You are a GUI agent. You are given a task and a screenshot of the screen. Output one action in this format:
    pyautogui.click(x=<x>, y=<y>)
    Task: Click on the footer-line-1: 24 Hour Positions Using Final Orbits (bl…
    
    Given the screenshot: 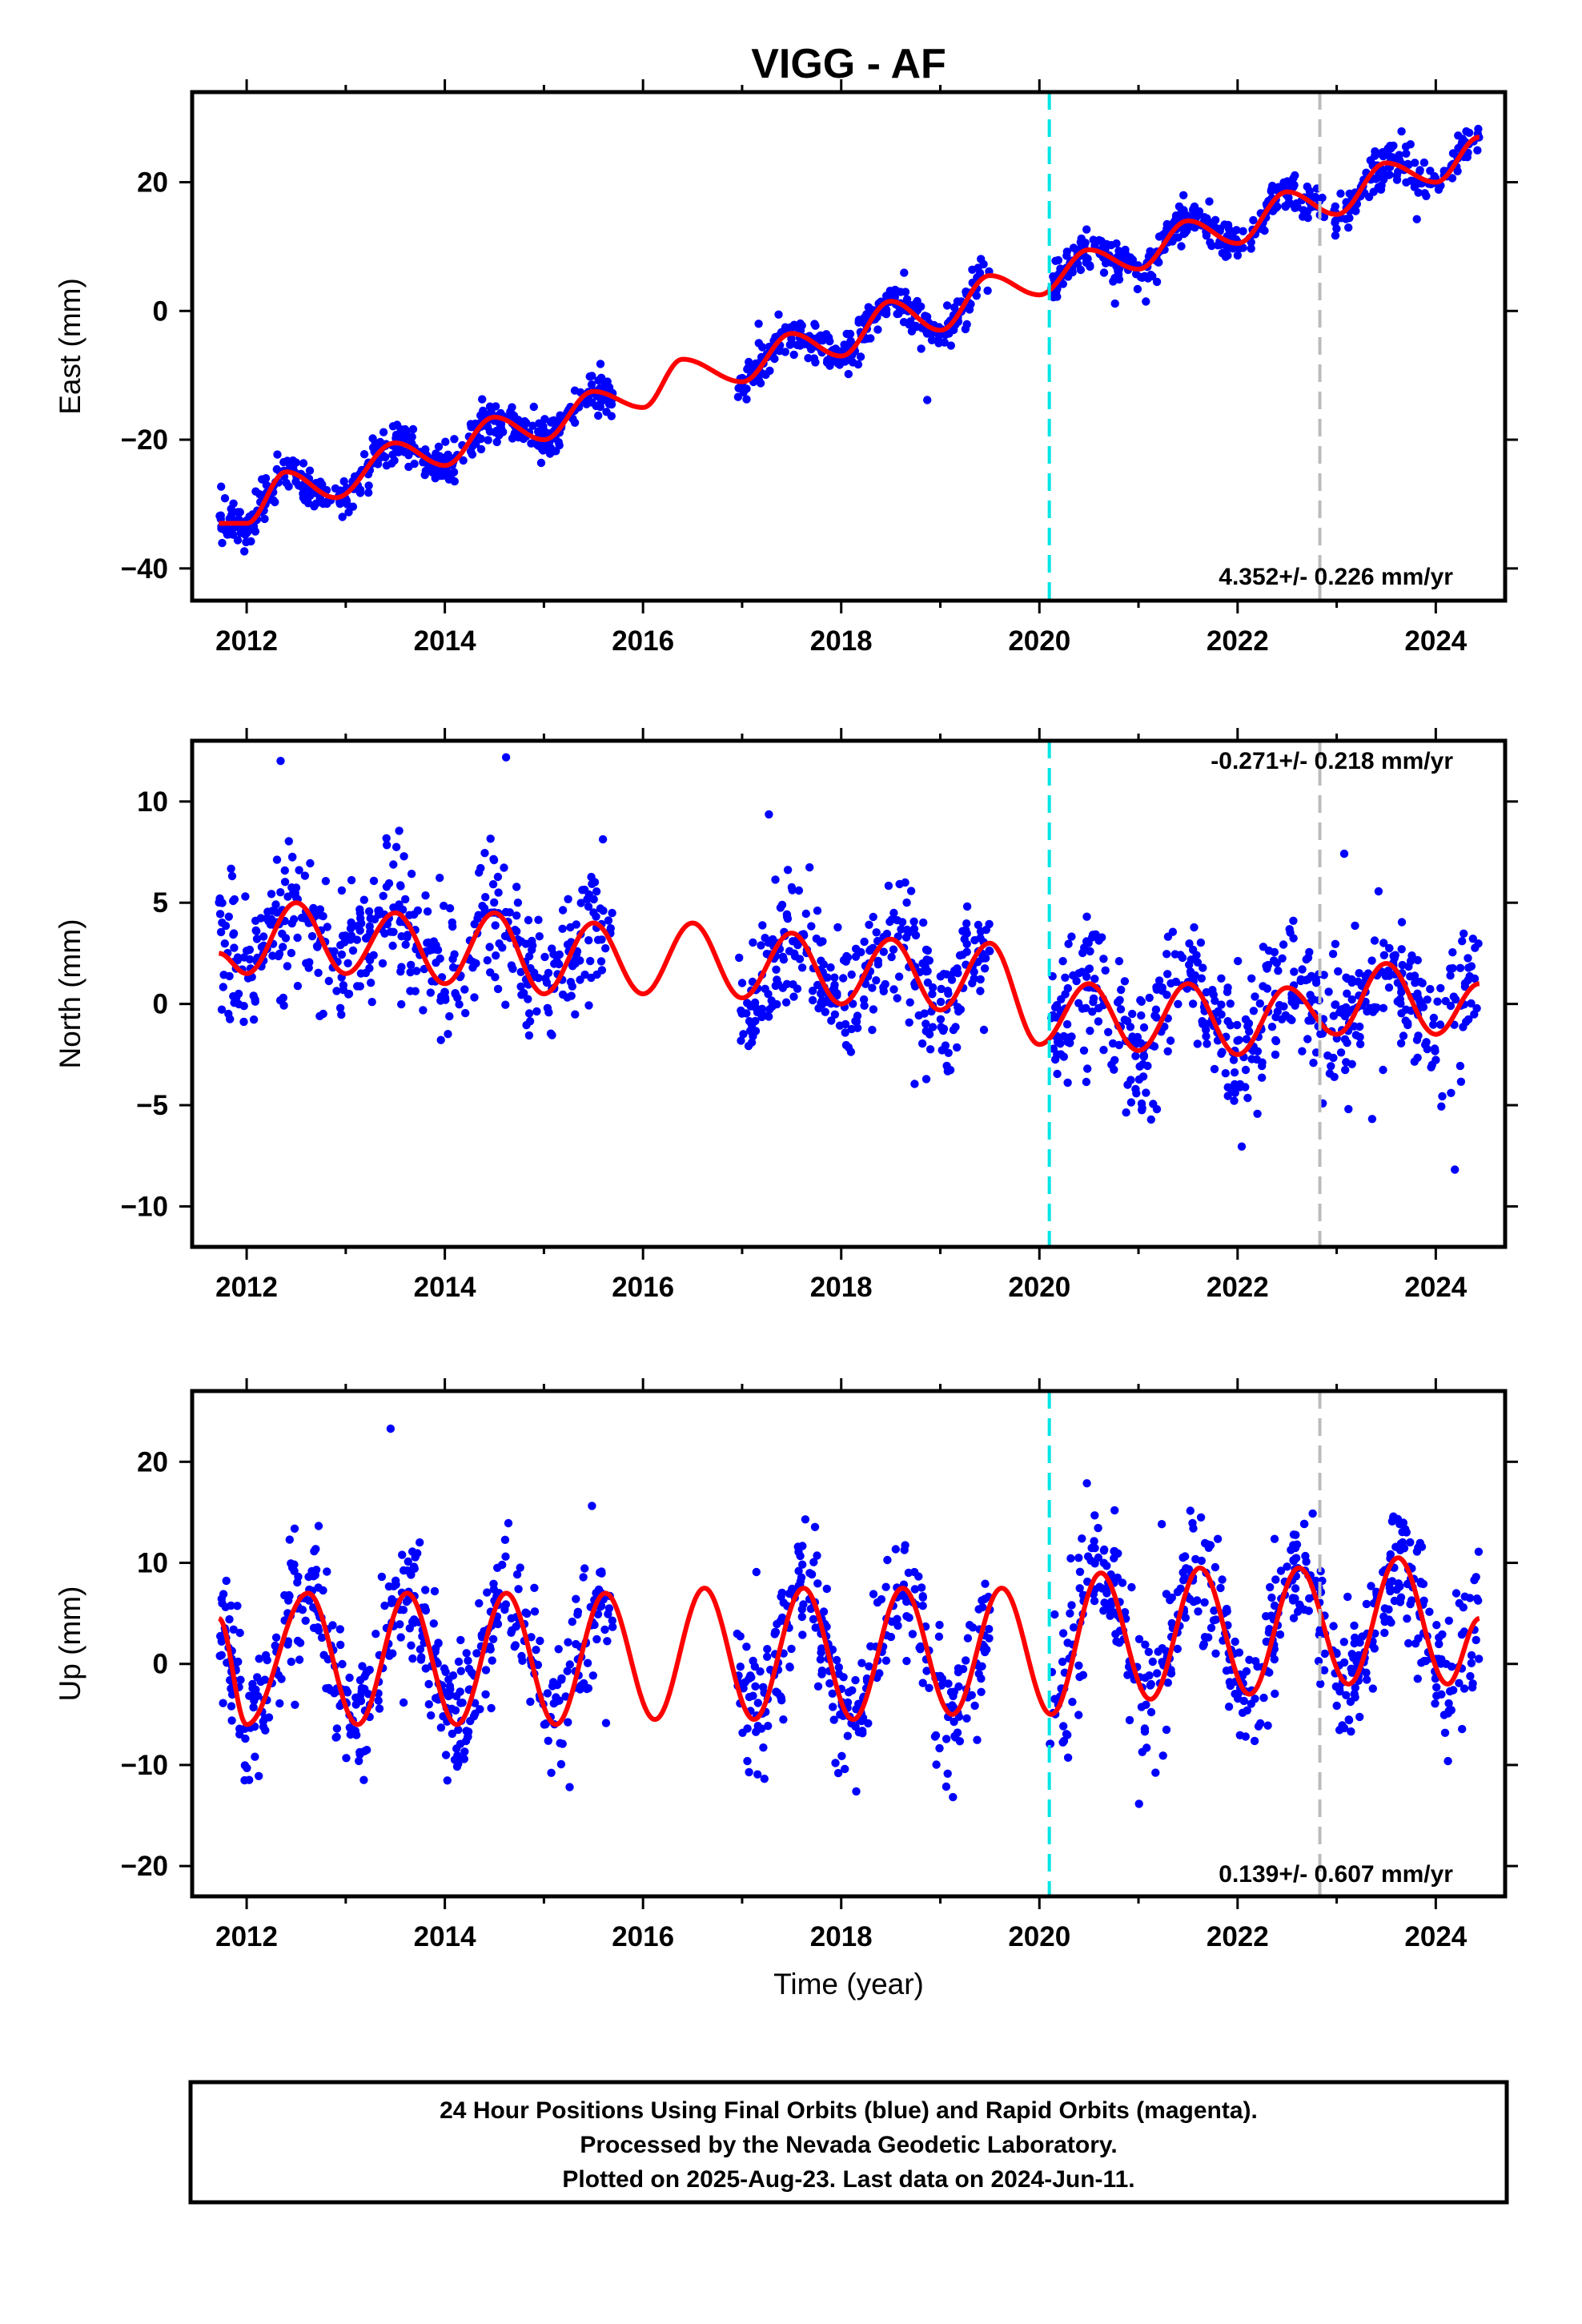 What is the action you would take?
    pyautogui.click(x=849, y=2110)
    